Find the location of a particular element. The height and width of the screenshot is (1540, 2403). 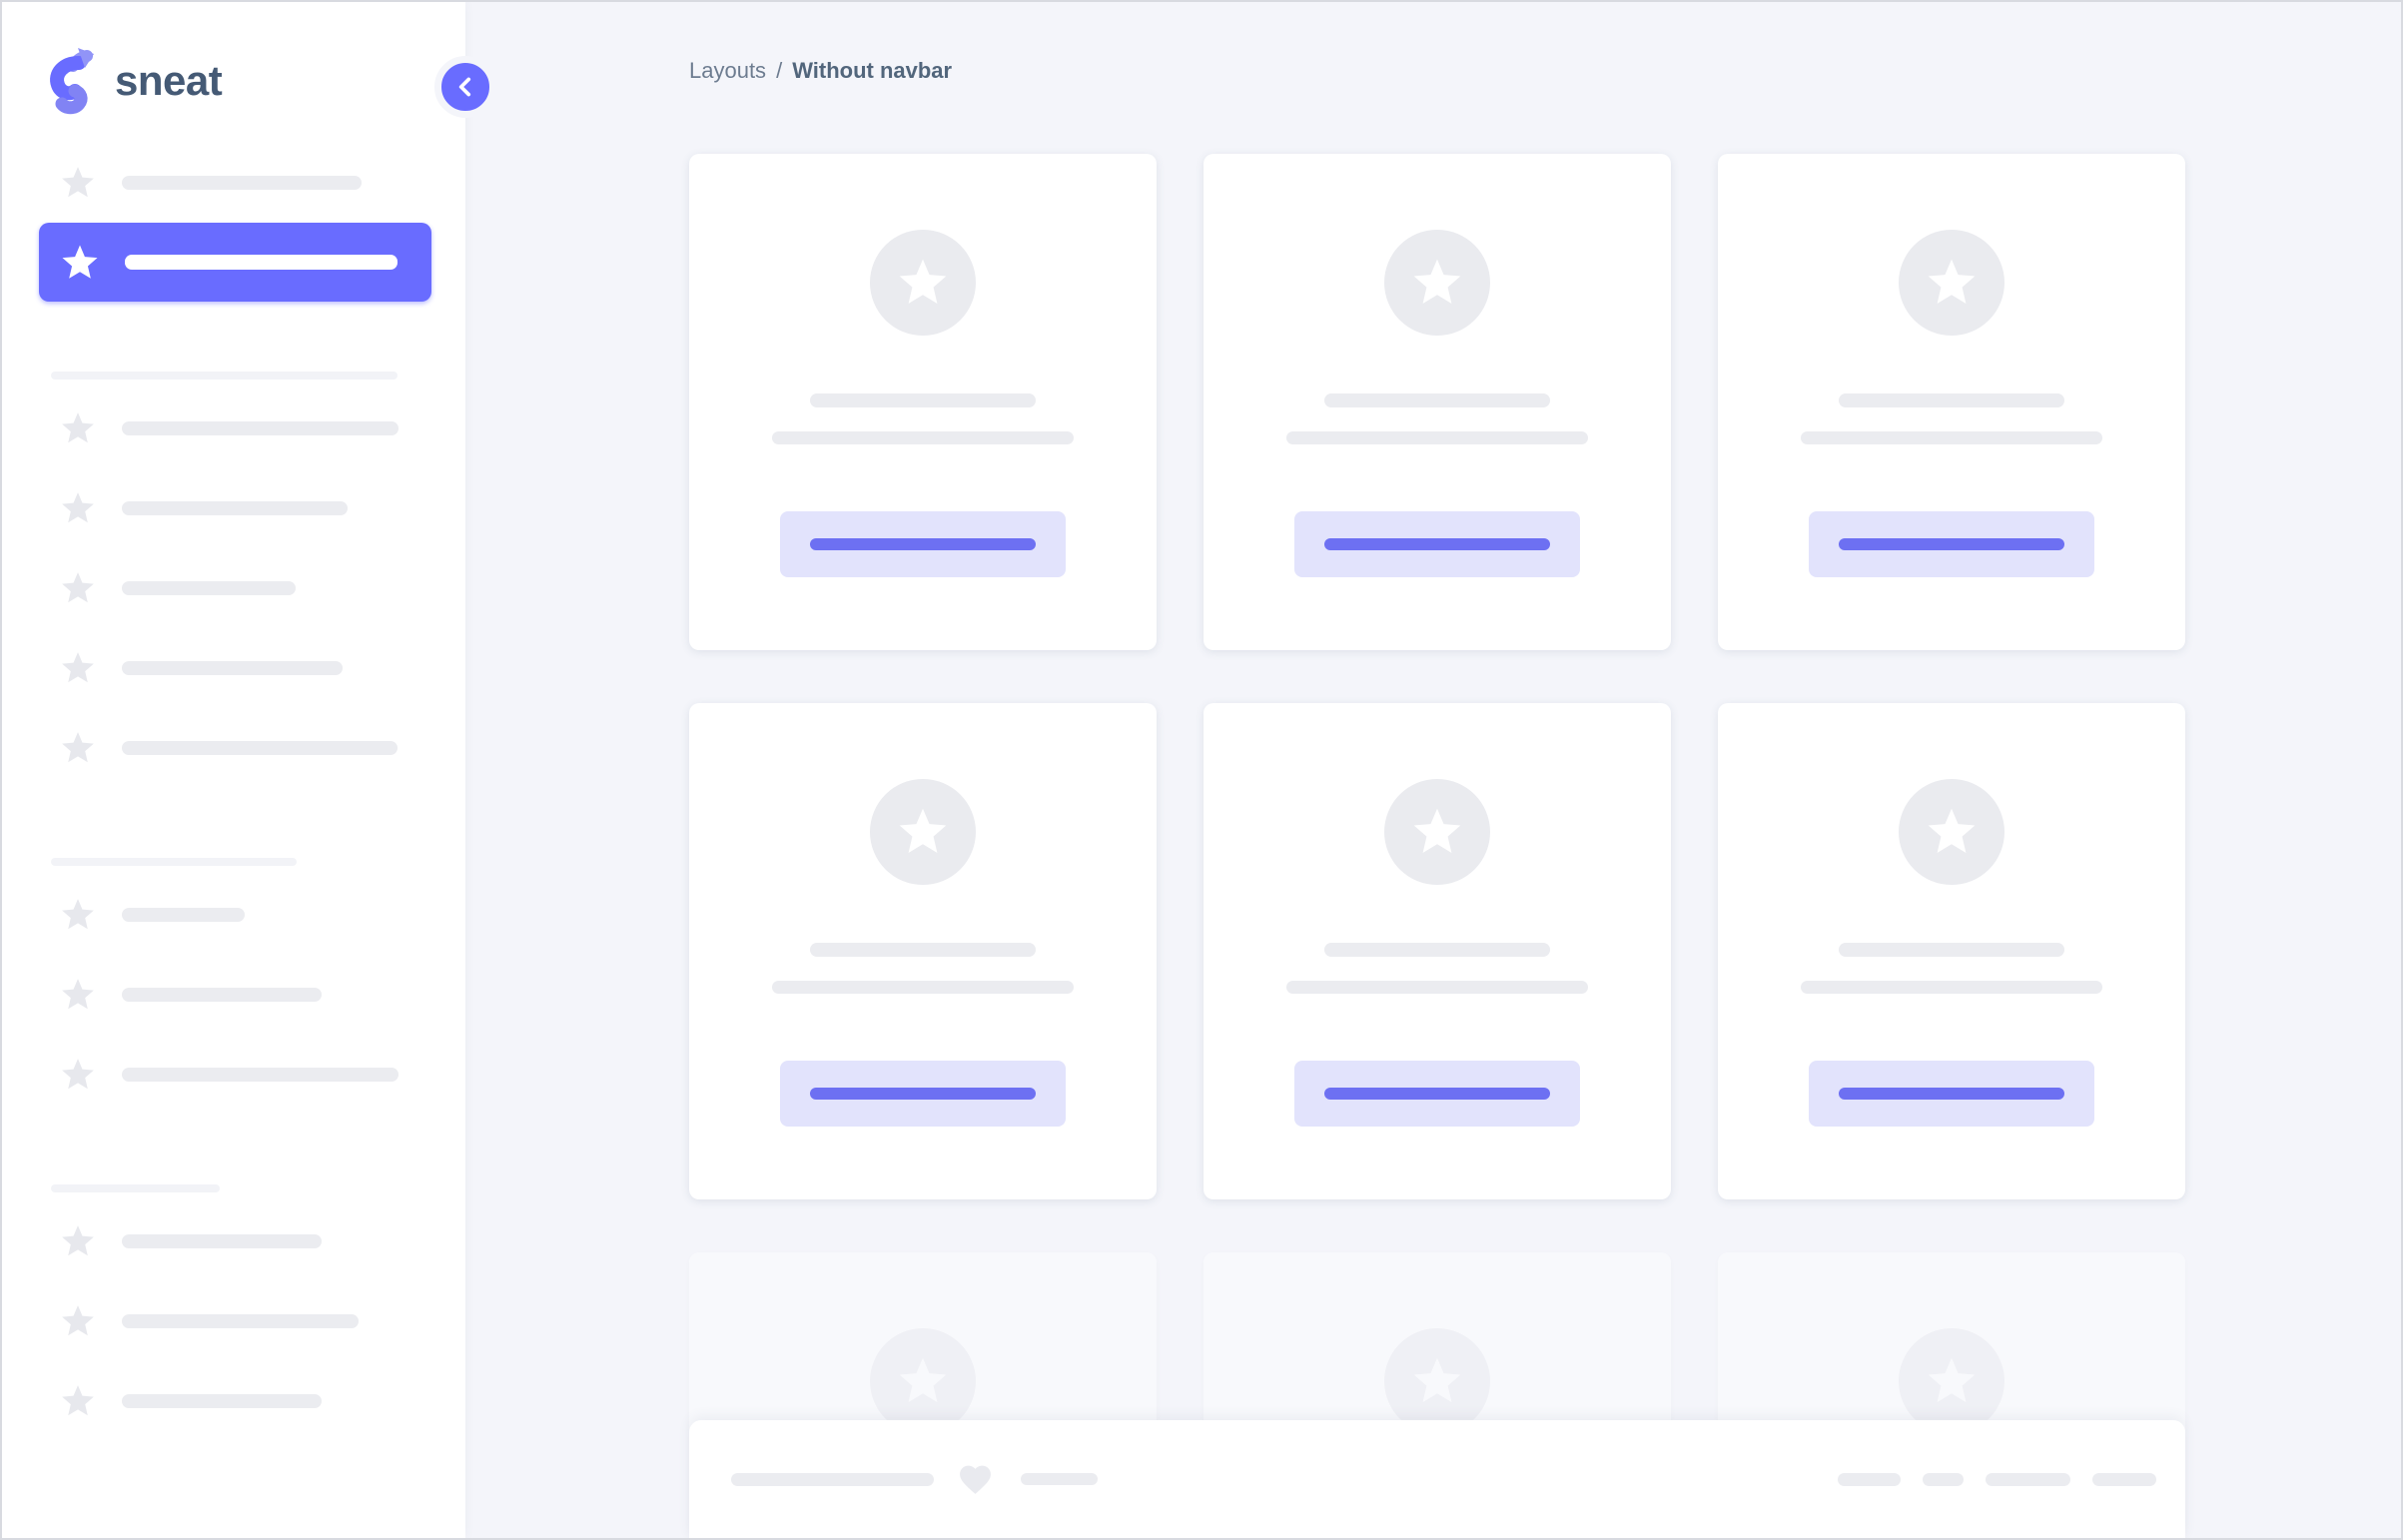

footer-bar is located at coordinates (1437, 1479).